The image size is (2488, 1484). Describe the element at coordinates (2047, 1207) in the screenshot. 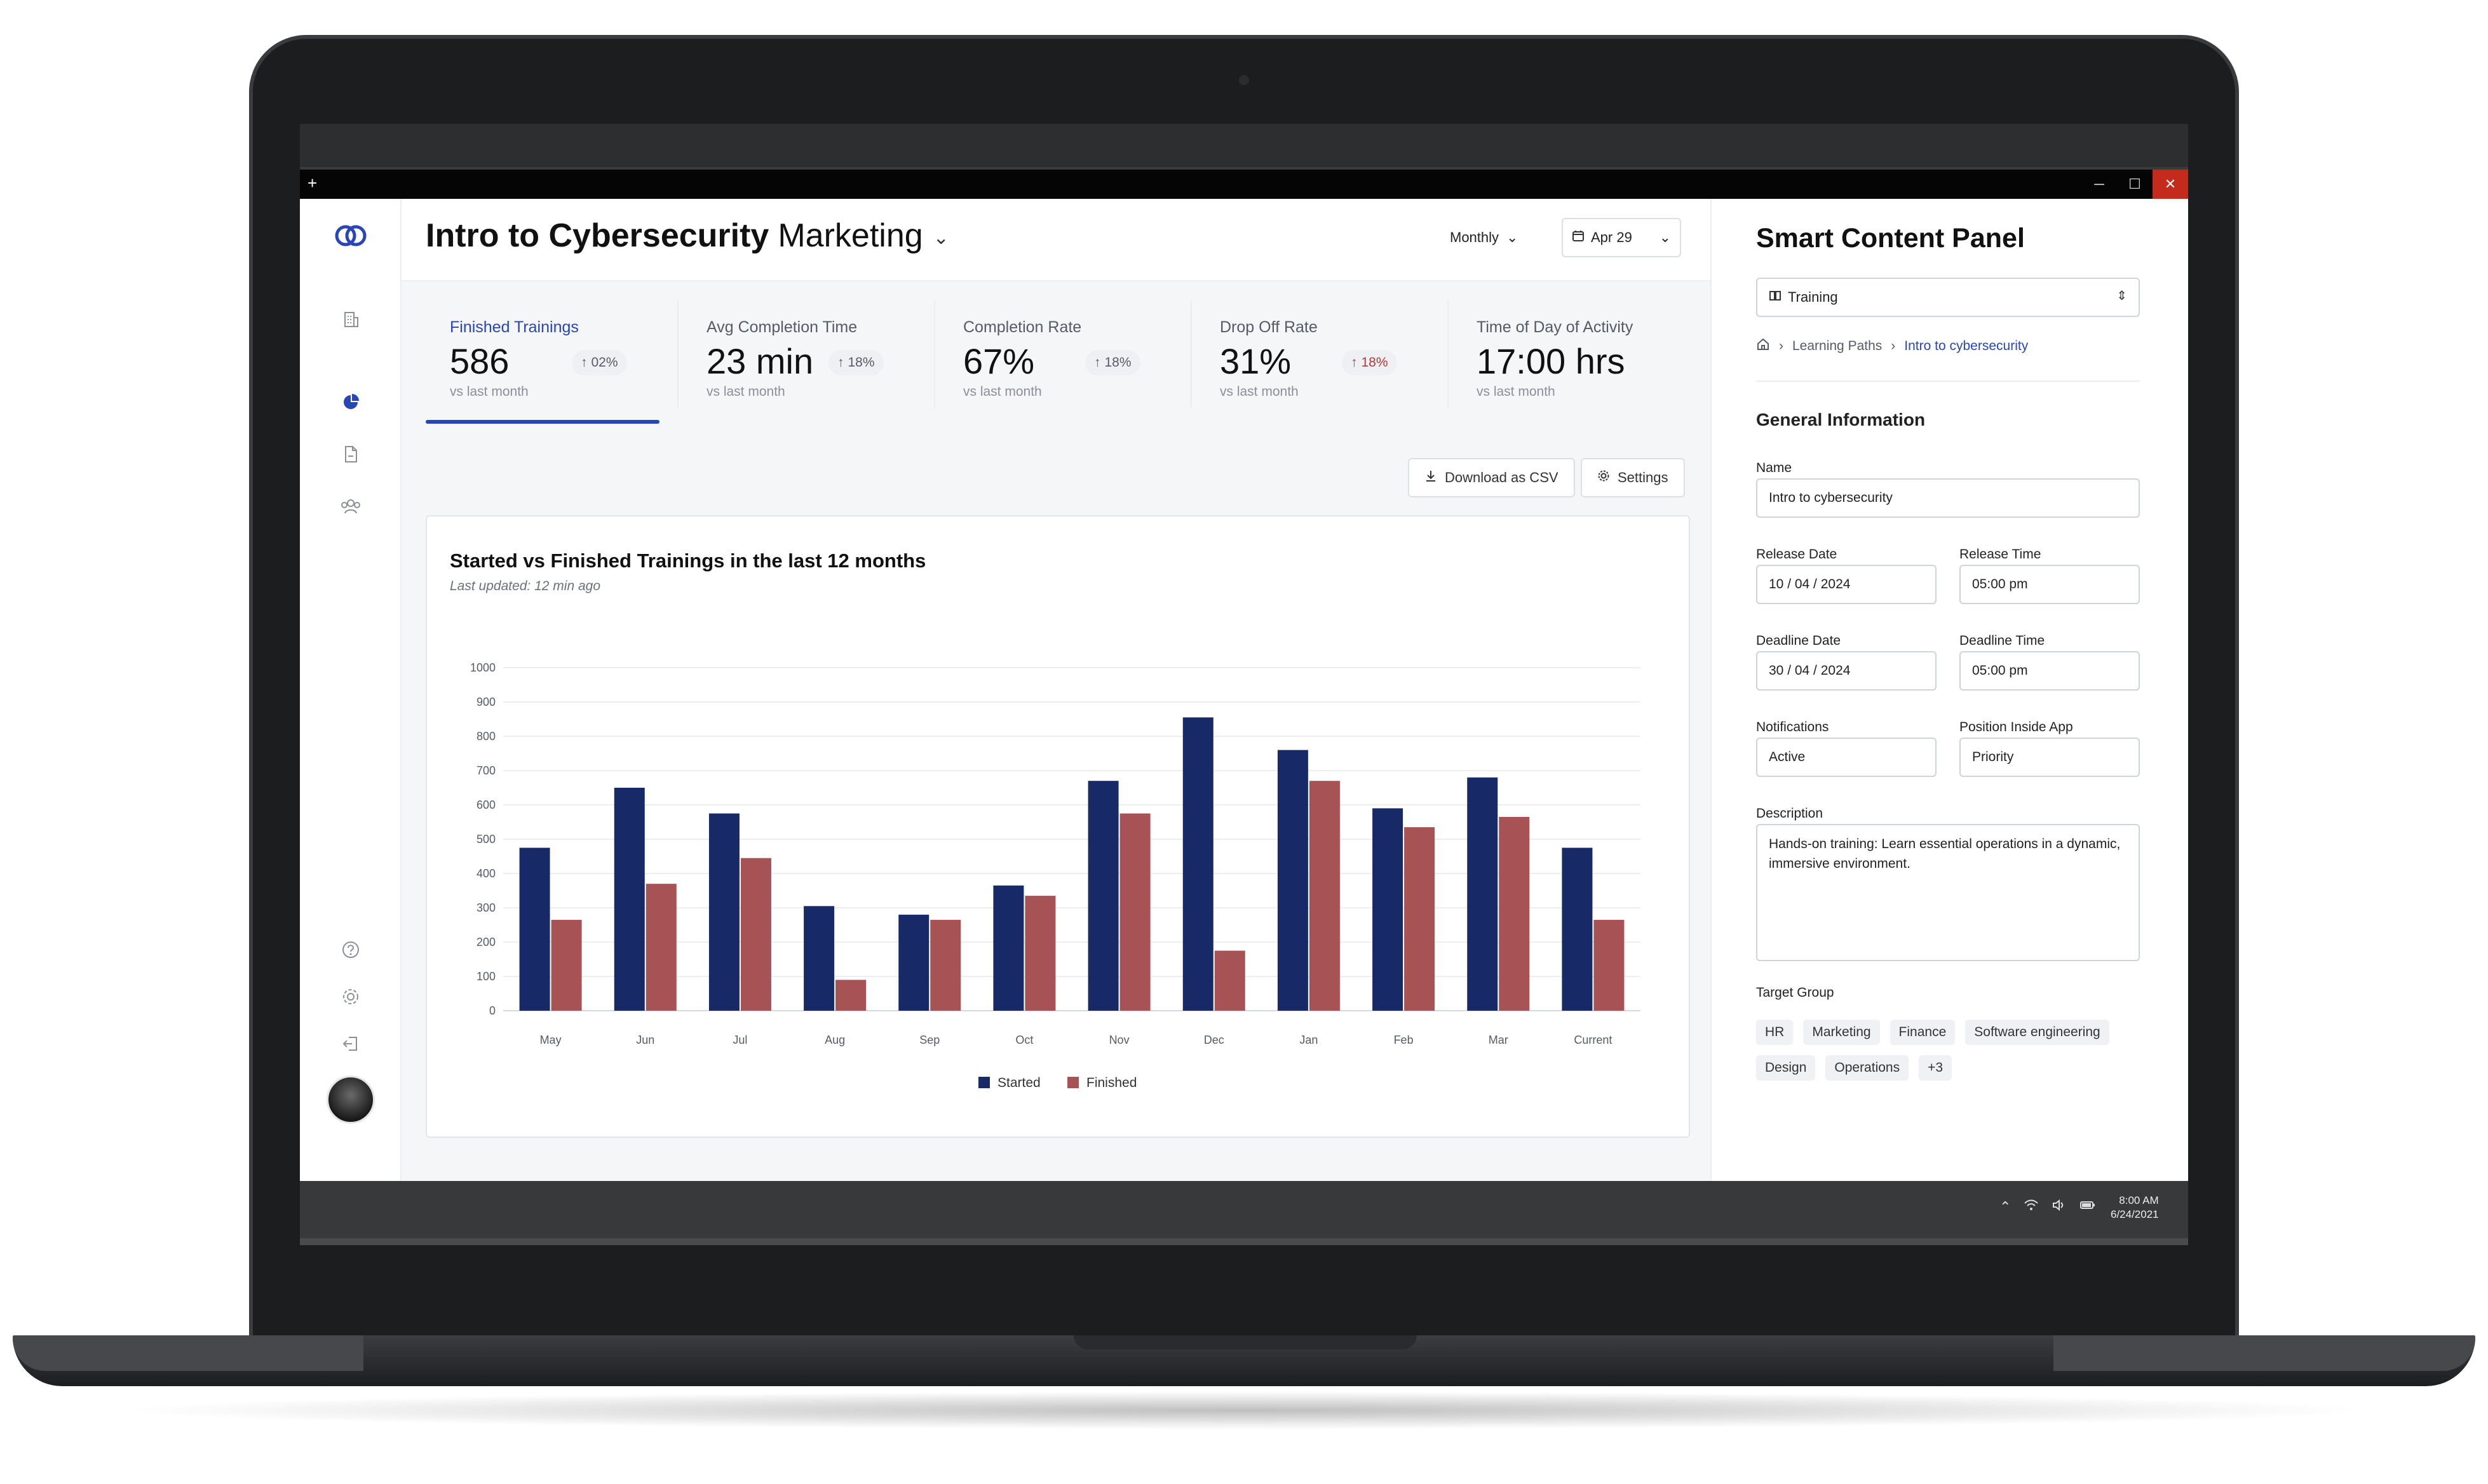

I see `tray-icons: ⌃` at that location.